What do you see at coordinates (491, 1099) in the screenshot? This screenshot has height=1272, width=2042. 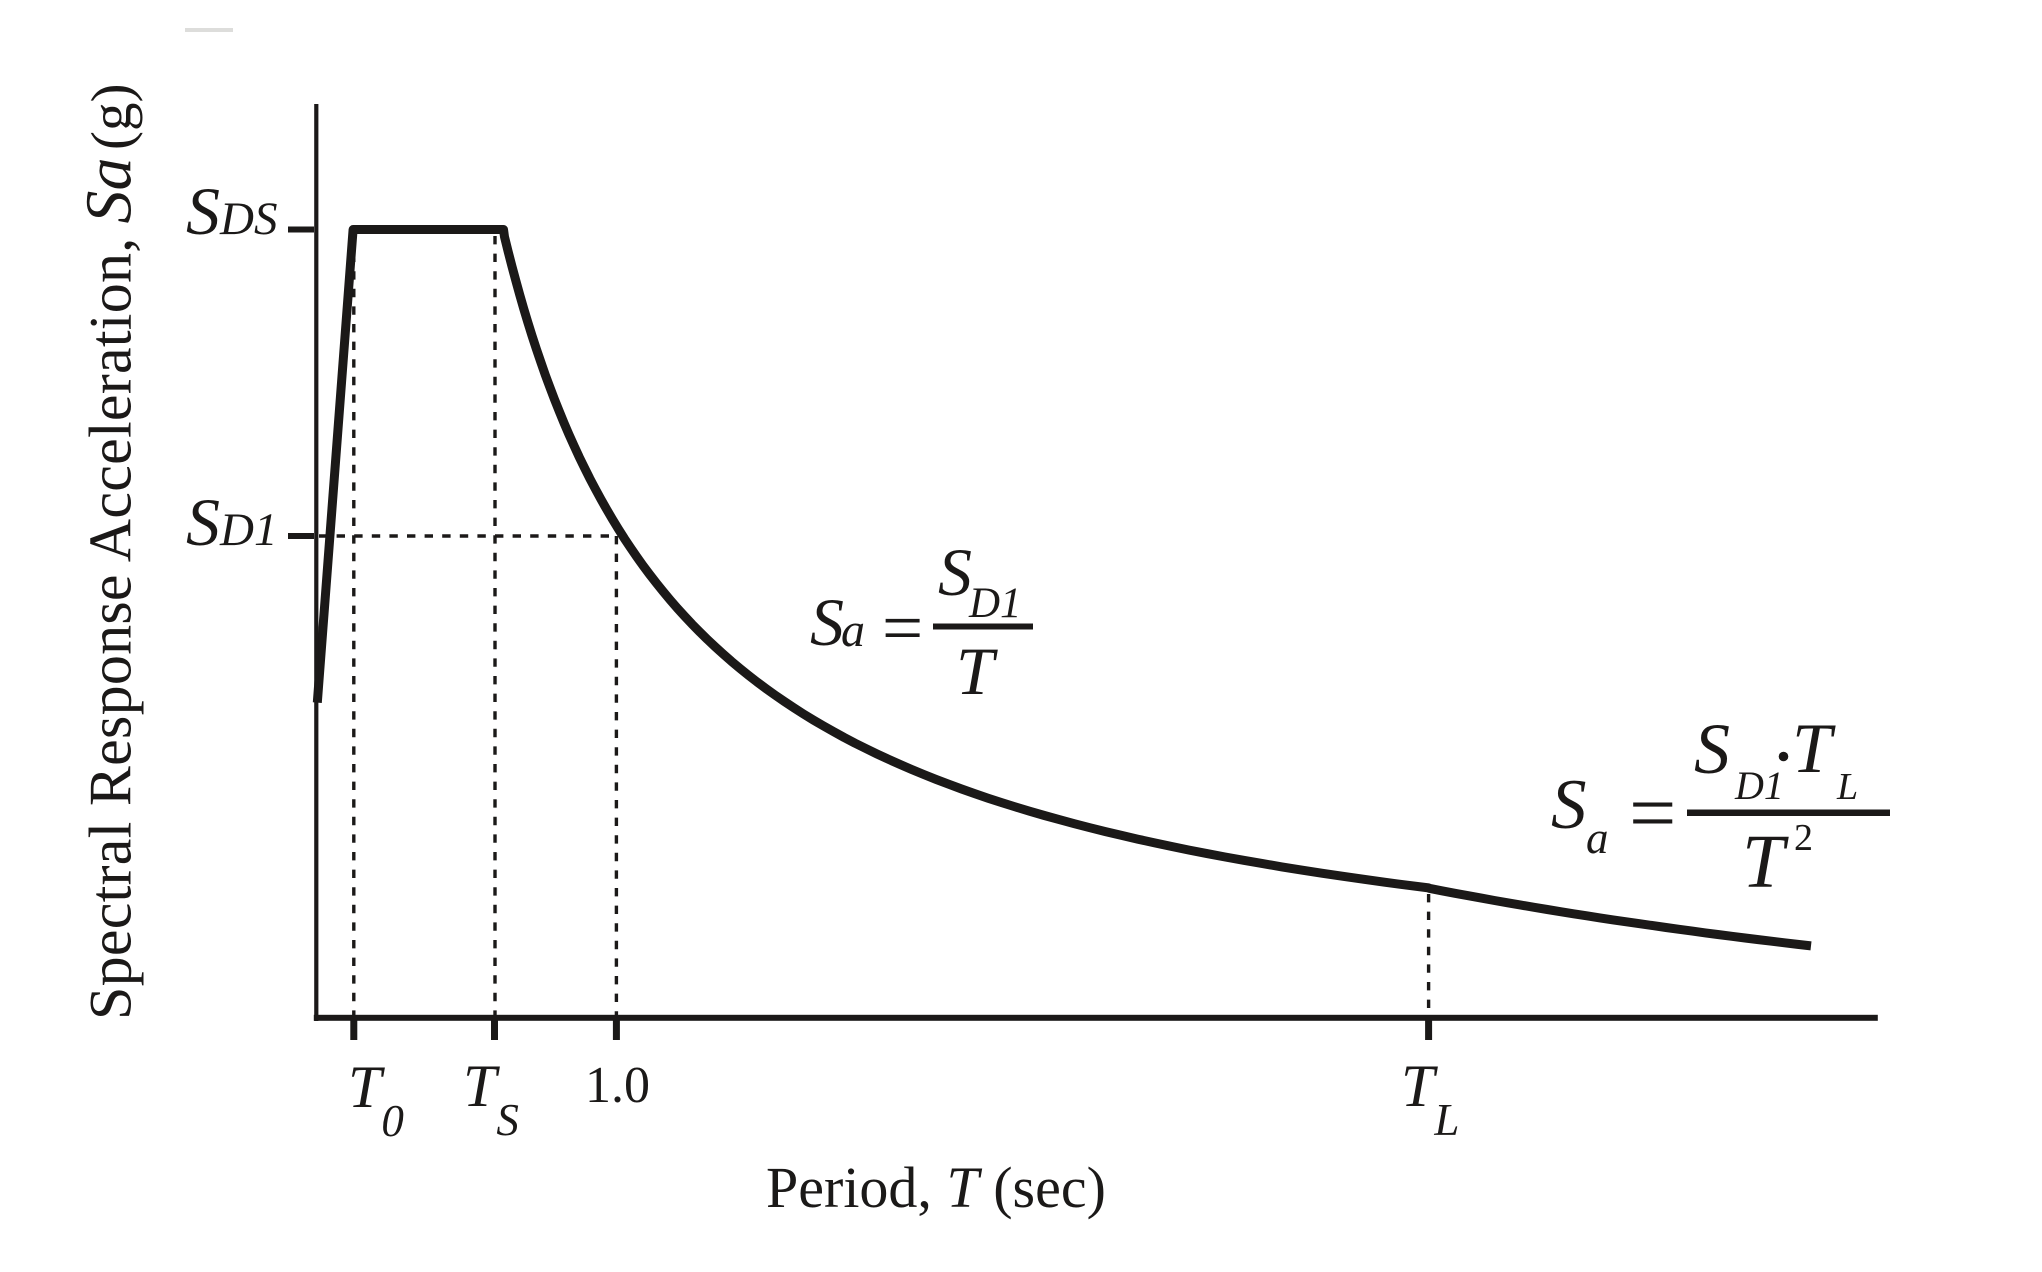 I see `svg-text: TS` at bounding box center [491, 1099].